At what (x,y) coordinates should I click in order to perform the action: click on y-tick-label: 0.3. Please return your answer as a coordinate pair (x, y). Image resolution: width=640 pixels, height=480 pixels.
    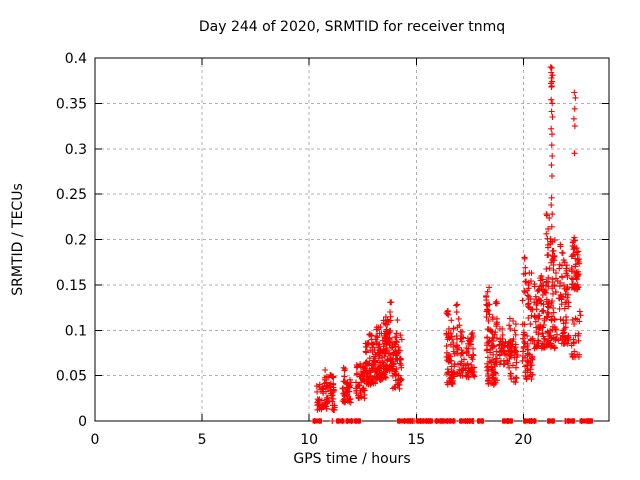
    Looking at the image, I should click on (76, 150).